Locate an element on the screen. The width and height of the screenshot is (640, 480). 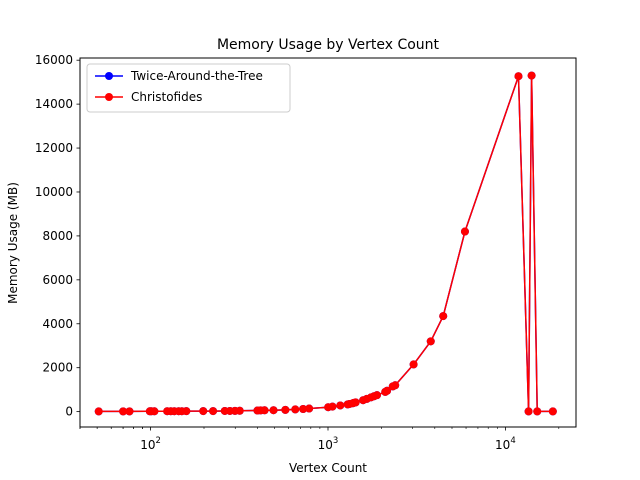
y-axis-label: Memory Usage (MB) is located at coordinates (13, 243).